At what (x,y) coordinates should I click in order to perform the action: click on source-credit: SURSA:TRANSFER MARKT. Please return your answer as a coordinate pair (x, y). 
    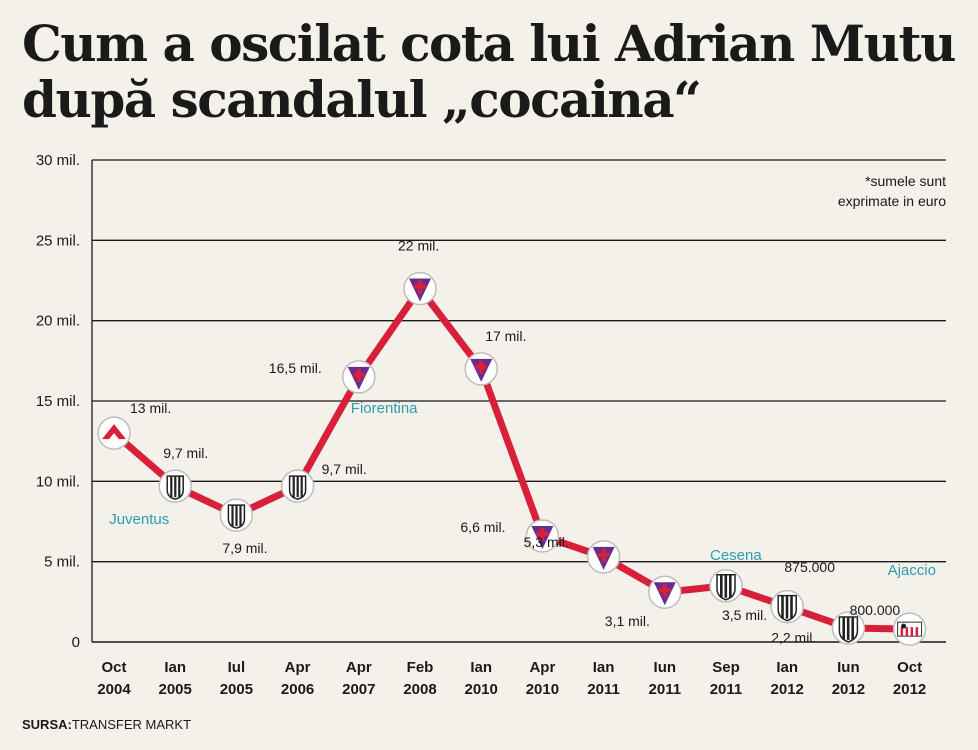
    Looking at the image, I should click on (106, 724).